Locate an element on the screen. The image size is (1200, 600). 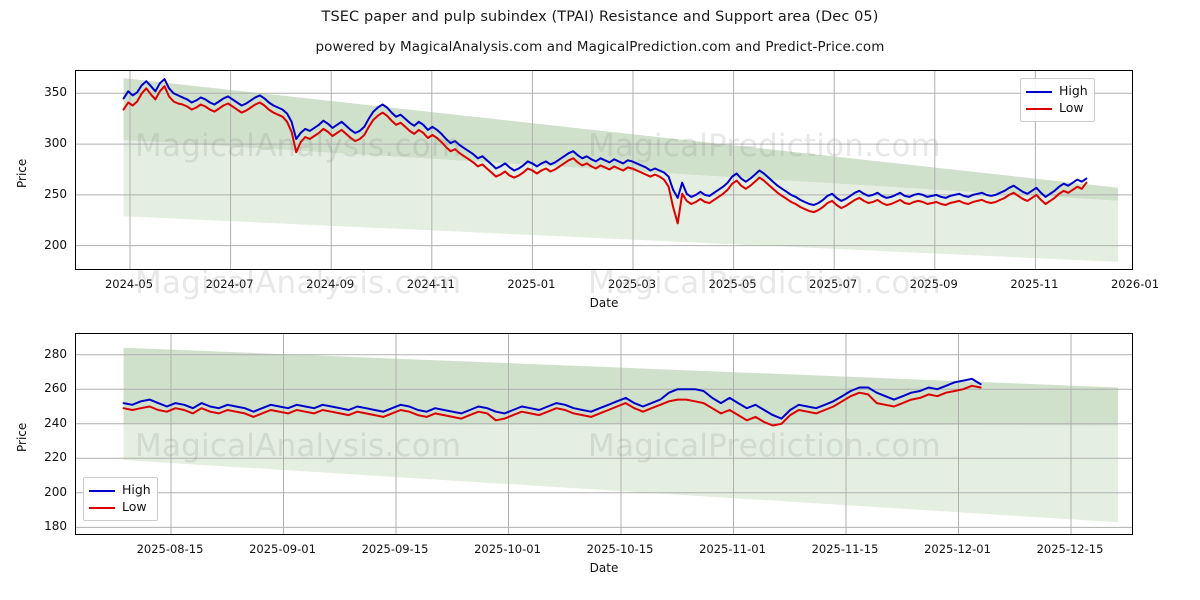
y-tick-label: 260 is located at coordinates (55, 388).